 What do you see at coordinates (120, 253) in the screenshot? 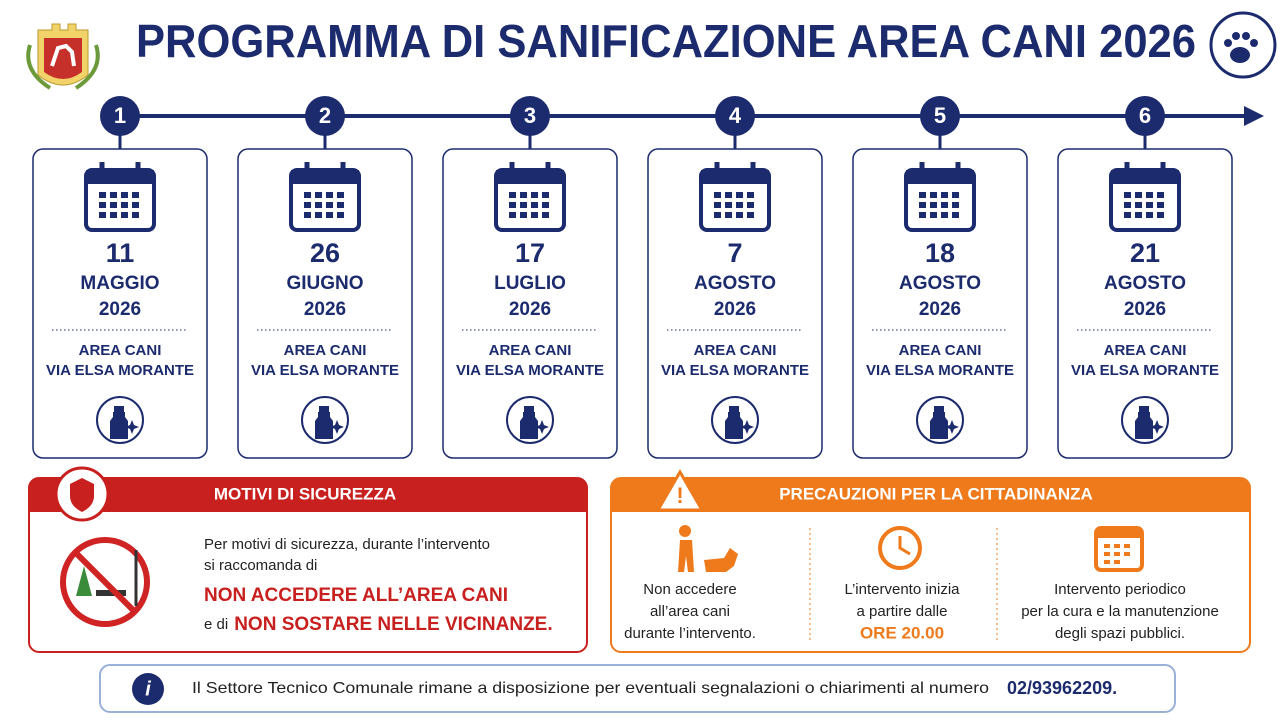
I see `step-day: 11` at bounding box center [120, 253].